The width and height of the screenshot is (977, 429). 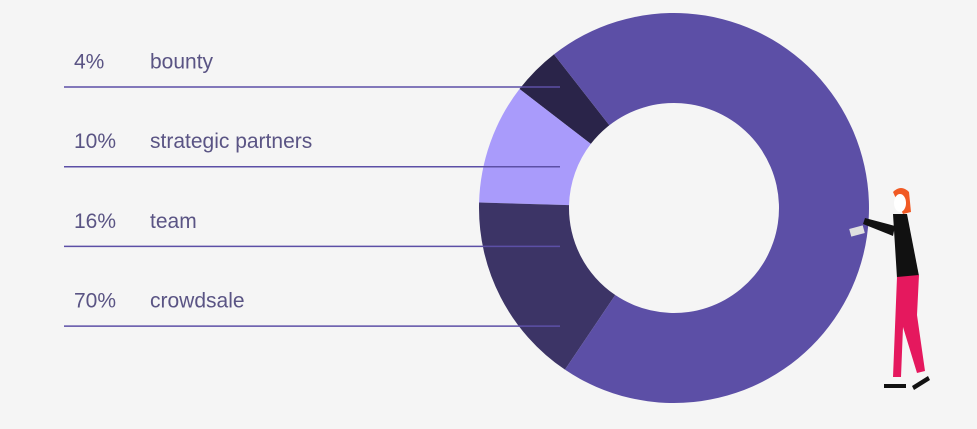 I want to click on legend-label: team, so click(x=173, y=221).